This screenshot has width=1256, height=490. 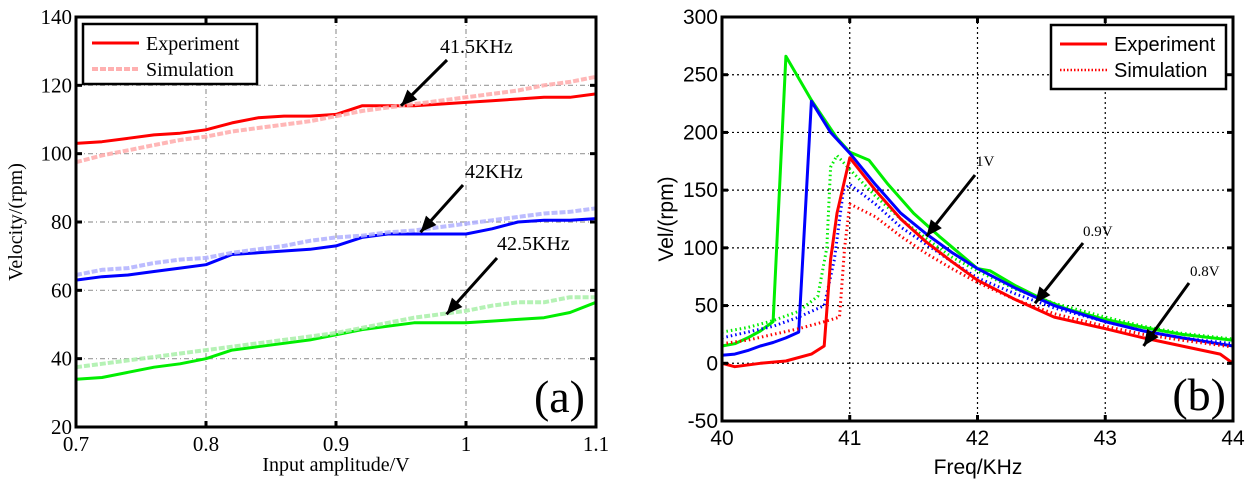 What do you see at coordinates (666, 218) in the screenshot?
I see `chart-b-y-axis-label: Vel/(rpm)` at bounding box center [666, 218].